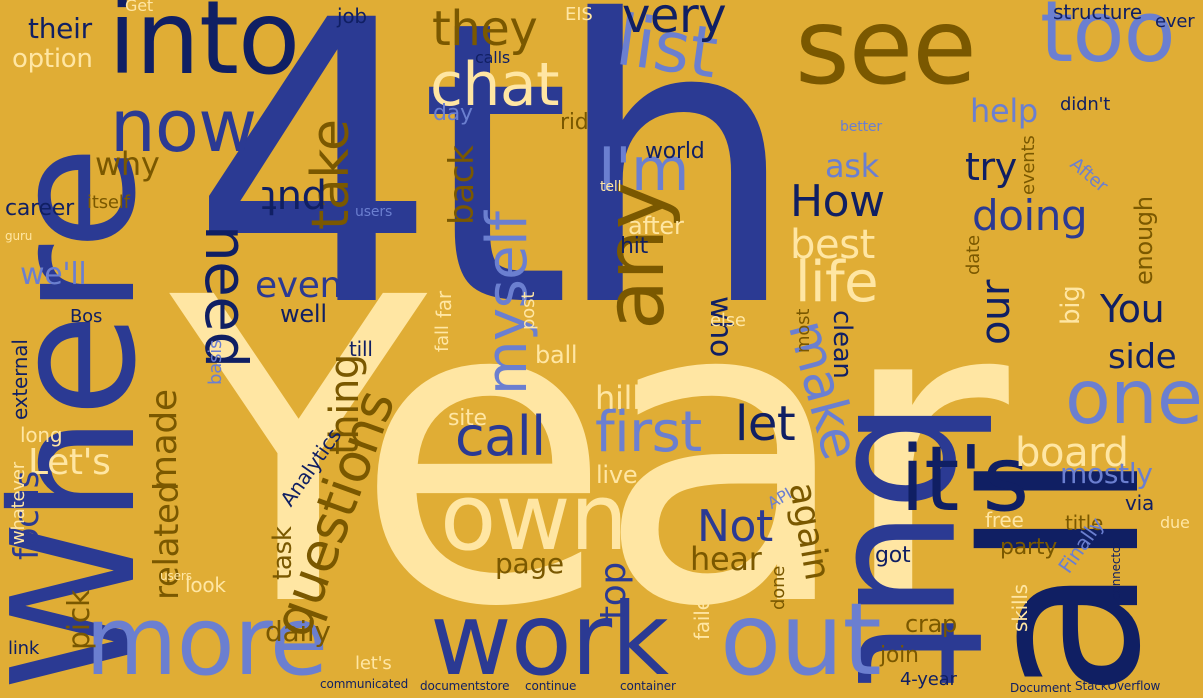 The image size is (1203, 698). I want to click on word-out: out, so click(801, 639).